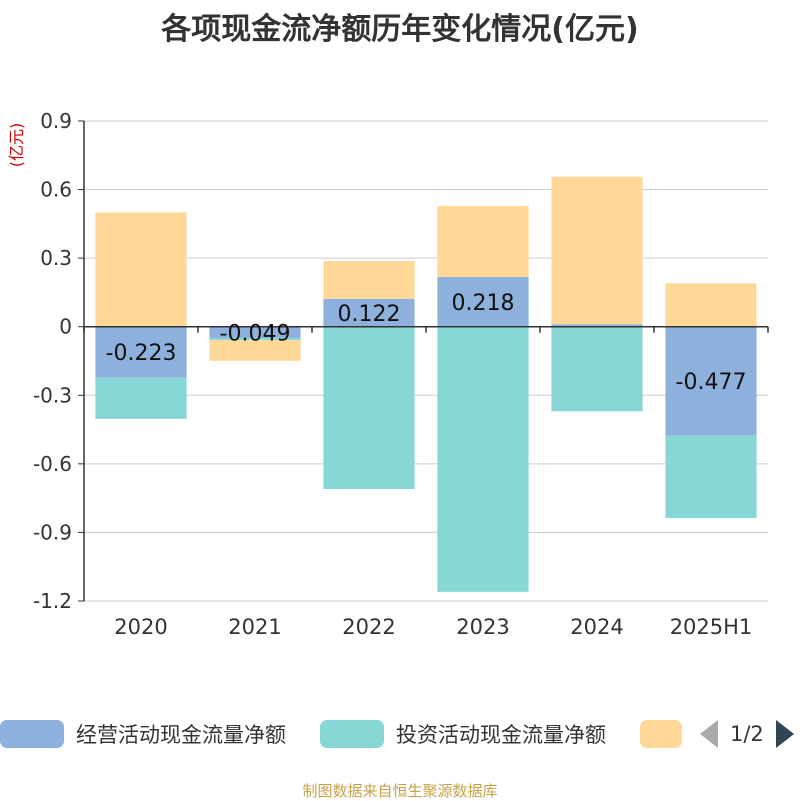 This screenshot has height=801, width=800. Describe the element at coordinates (56, 258) in the screenshot. I see `y-tick-label: 0.3` at that location.